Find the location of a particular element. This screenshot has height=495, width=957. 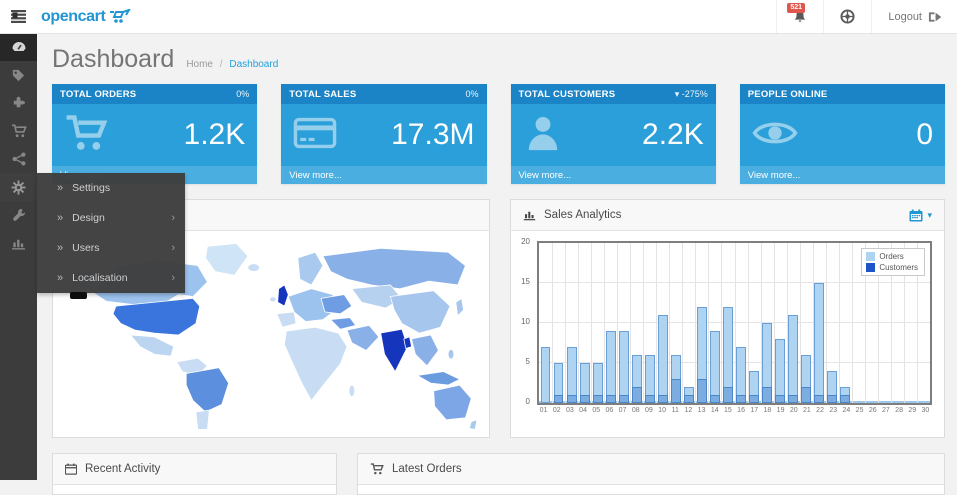

cart-logo-icon is located at coordinates (121, 16).